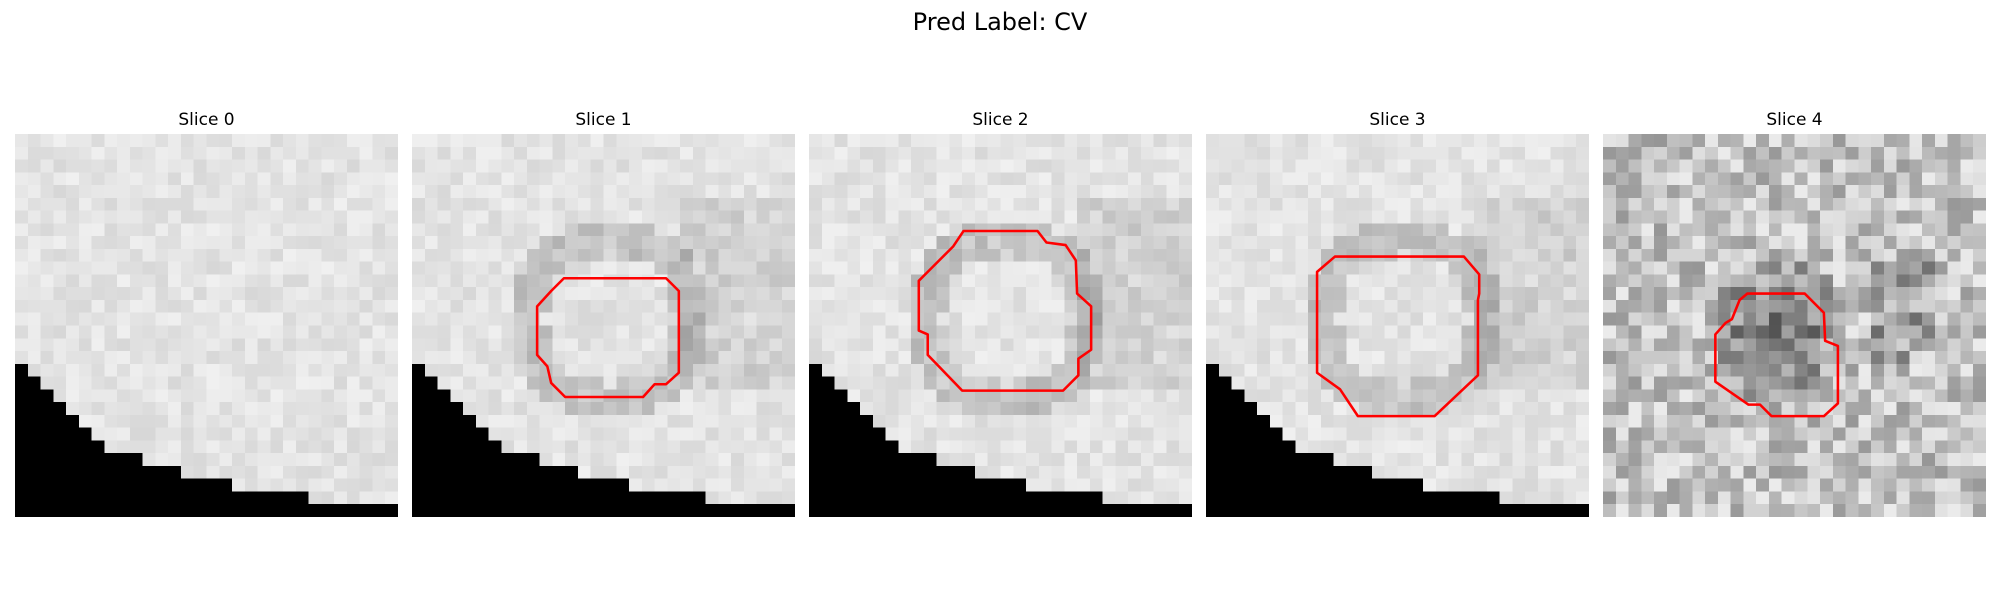 The image size is (2000, 600). Describe the element at coordinates (1397, 120) in the screenshot. I see `slice-title: Slice 3` at that location.